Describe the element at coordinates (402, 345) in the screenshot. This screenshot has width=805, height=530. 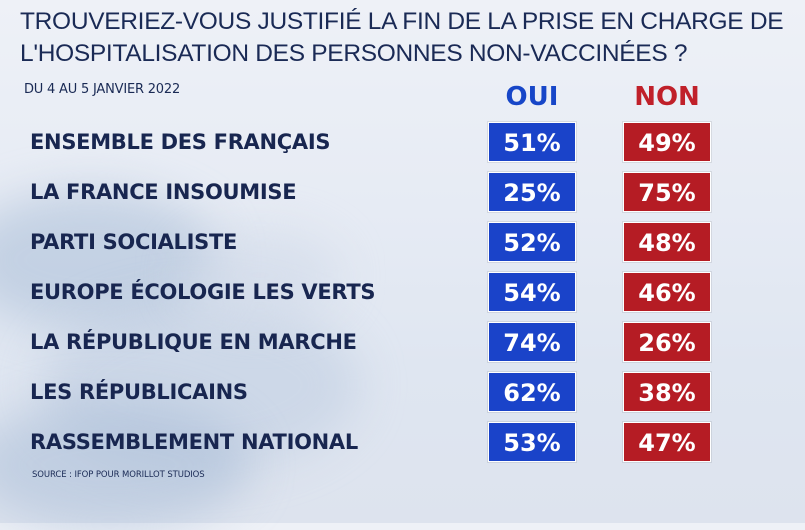
I see `table-row: LA RÉPUBLIQUE EN MARCHE 74% 26%` at that location.